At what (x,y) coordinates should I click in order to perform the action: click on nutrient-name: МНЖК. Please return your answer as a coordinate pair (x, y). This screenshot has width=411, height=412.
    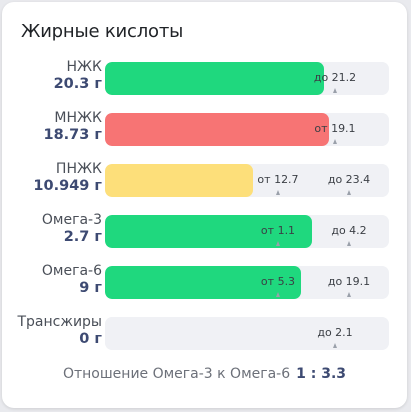
    Looking at the image, I should click on (78, 118).